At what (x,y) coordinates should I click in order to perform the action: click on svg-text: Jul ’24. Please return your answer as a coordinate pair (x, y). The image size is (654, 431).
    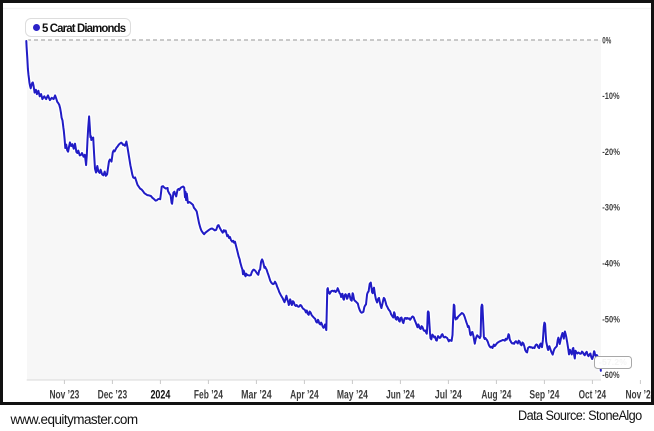
    Looking at the image, I should click on (448, 396).